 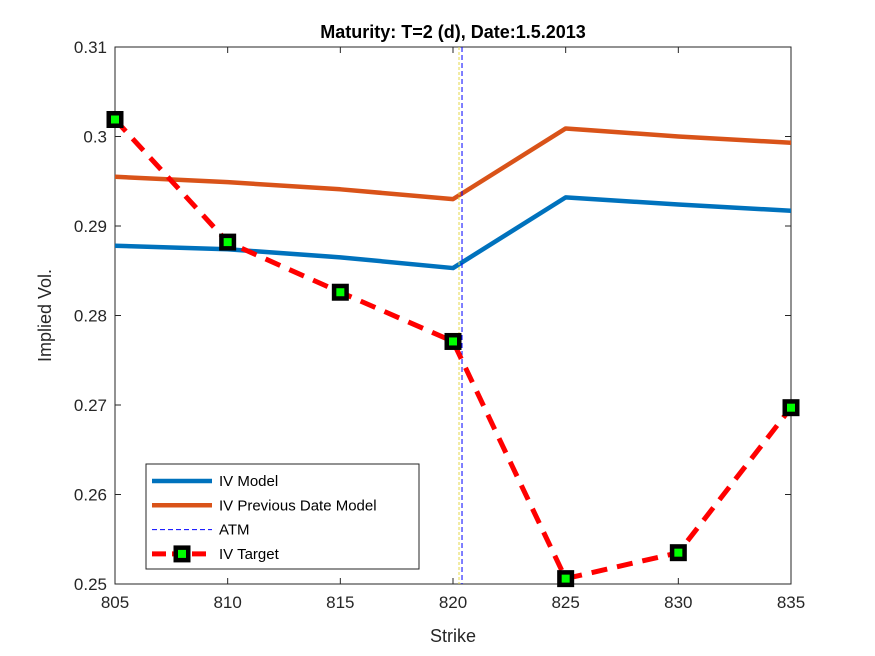 What do you see at coordinates (90, 584) in the screenshot?
I see `y-tick-label: 0.25` at bounding box center [90, 584].